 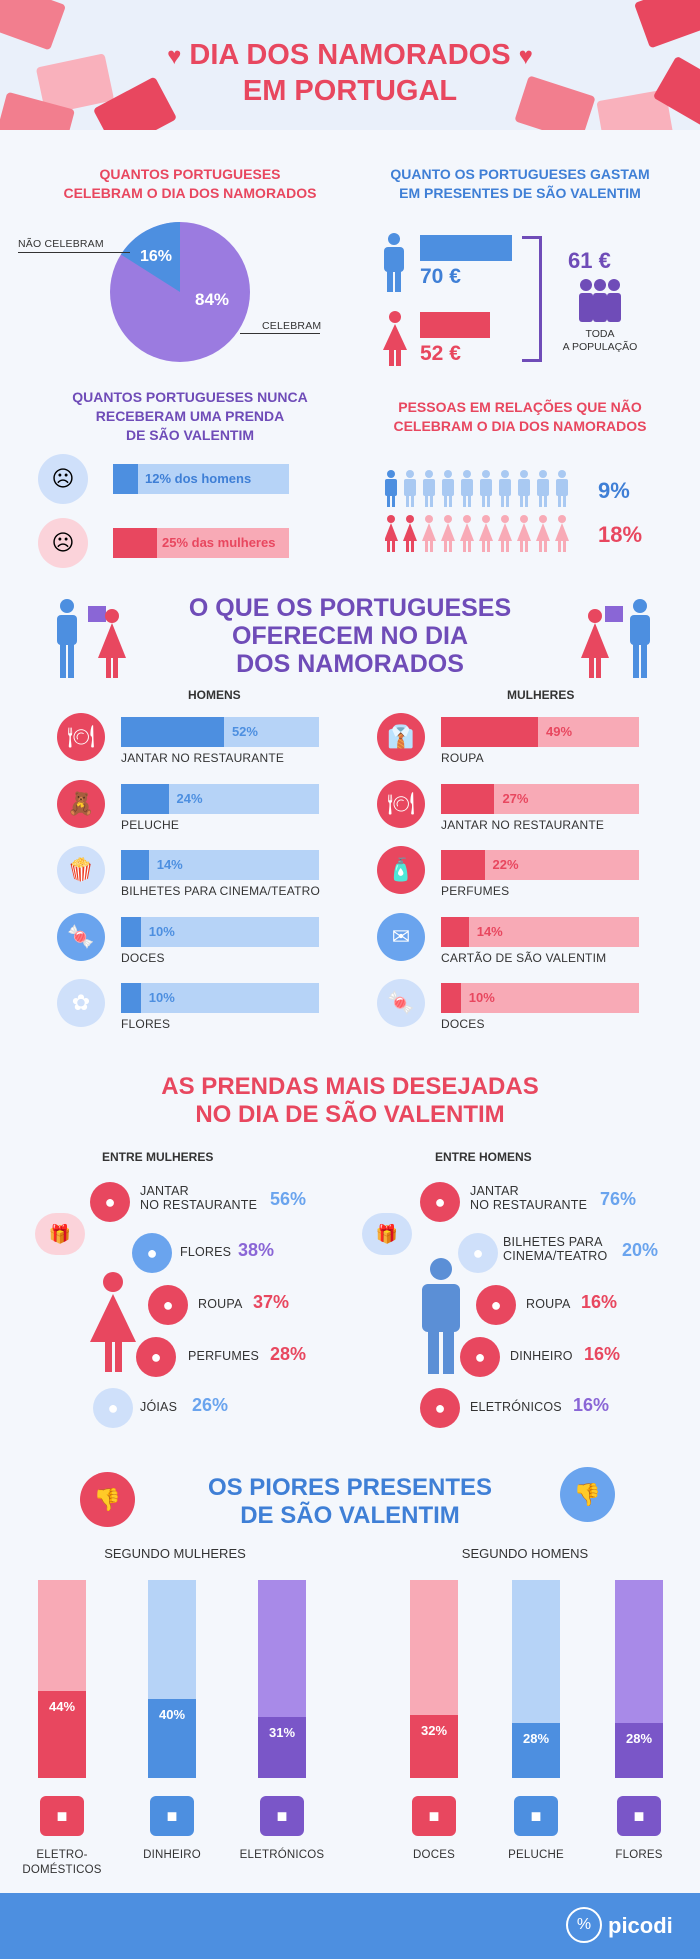 What do you see at coordinates (219, 542) in the screenshot?
I see `never-women-text: 25% das mulheres` at bounding box center [219, 542].